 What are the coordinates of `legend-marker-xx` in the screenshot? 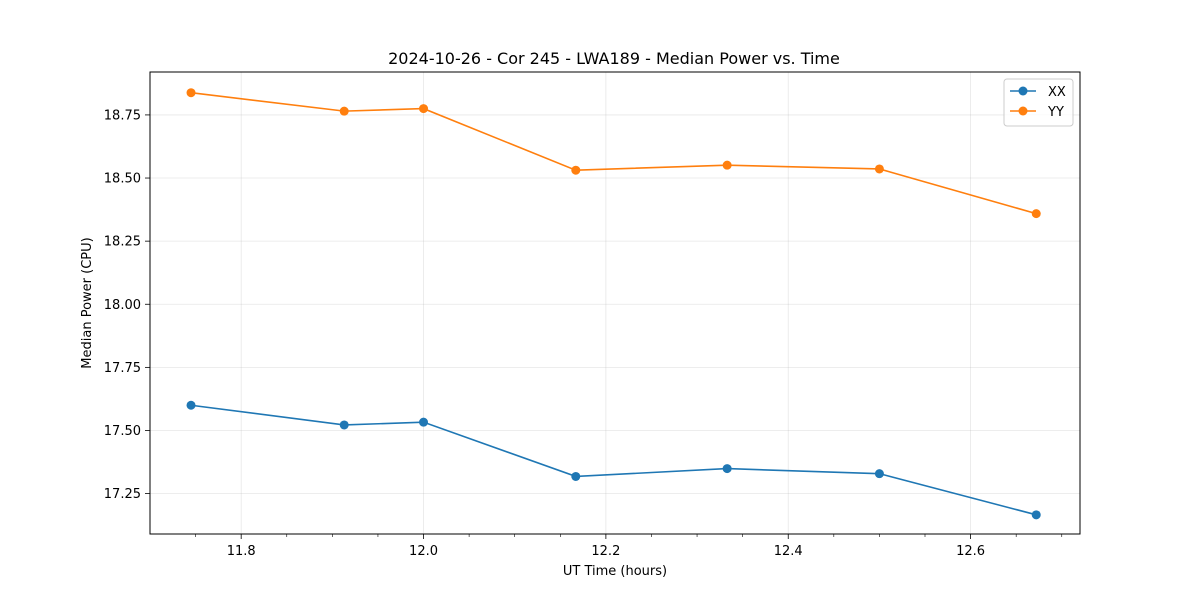 It's located at (1023, 91).